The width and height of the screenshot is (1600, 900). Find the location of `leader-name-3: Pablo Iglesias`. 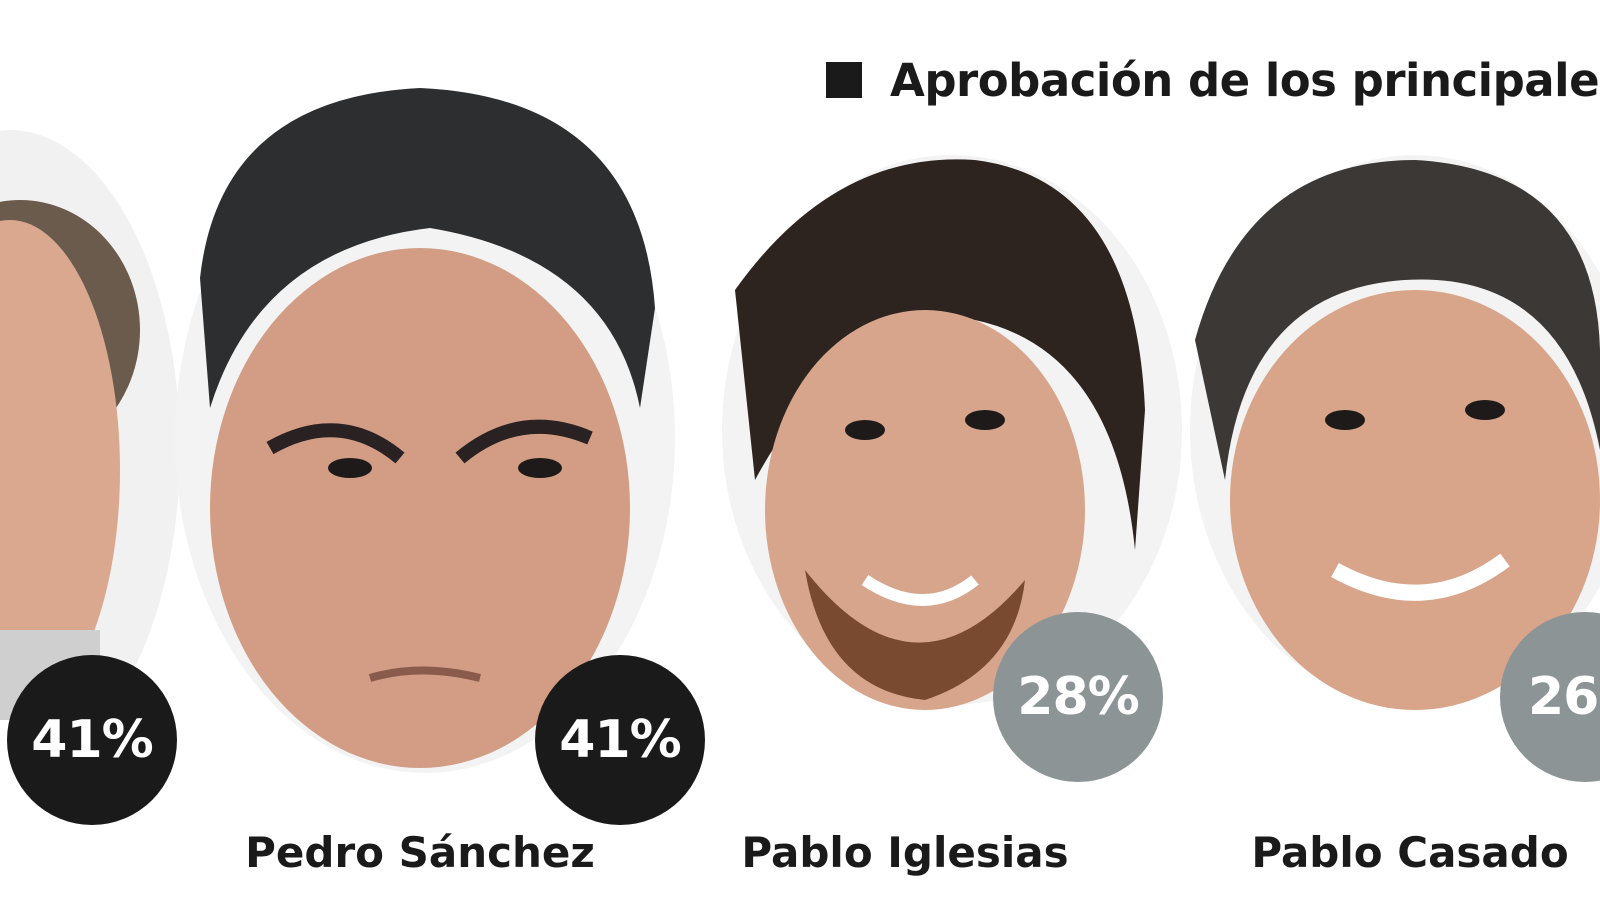

leader-name-3: Pablo Iglesias is located at coordinates (905, 852).